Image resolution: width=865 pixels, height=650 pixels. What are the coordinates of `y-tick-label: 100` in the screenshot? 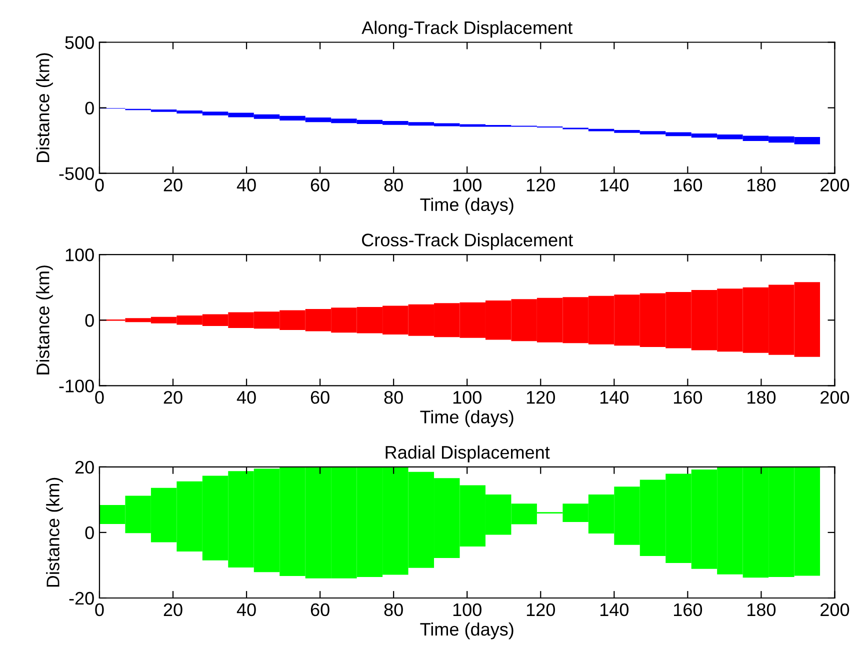 It's located at (80, 255).